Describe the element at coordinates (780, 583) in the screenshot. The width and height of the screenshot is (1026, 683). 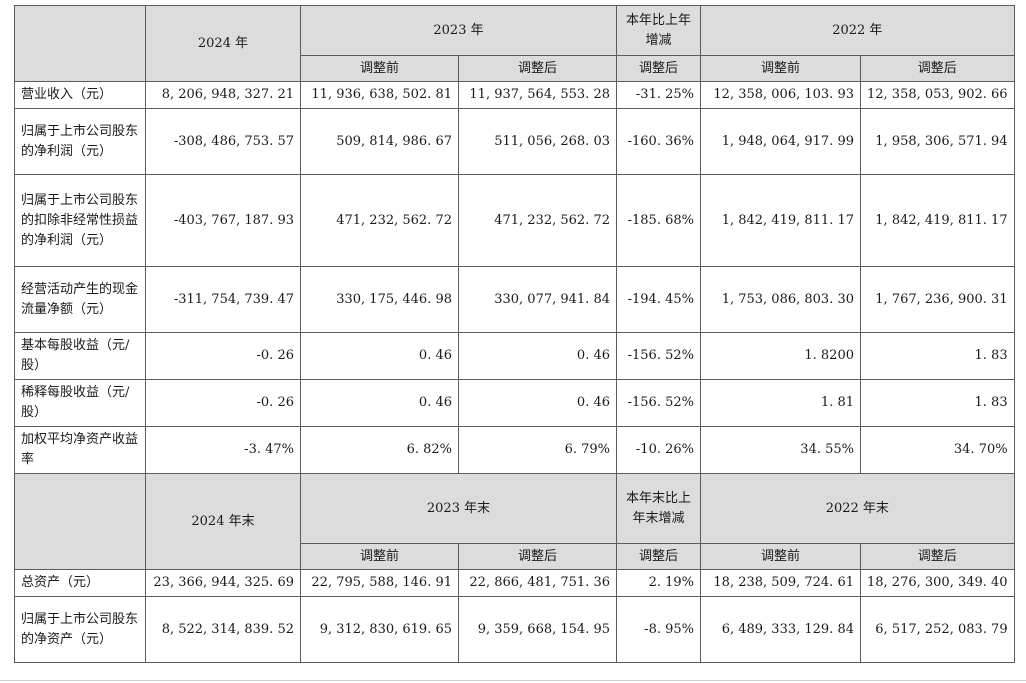
I see `cell-2022-before: 18, 238, 509, 724. 61` at that location.